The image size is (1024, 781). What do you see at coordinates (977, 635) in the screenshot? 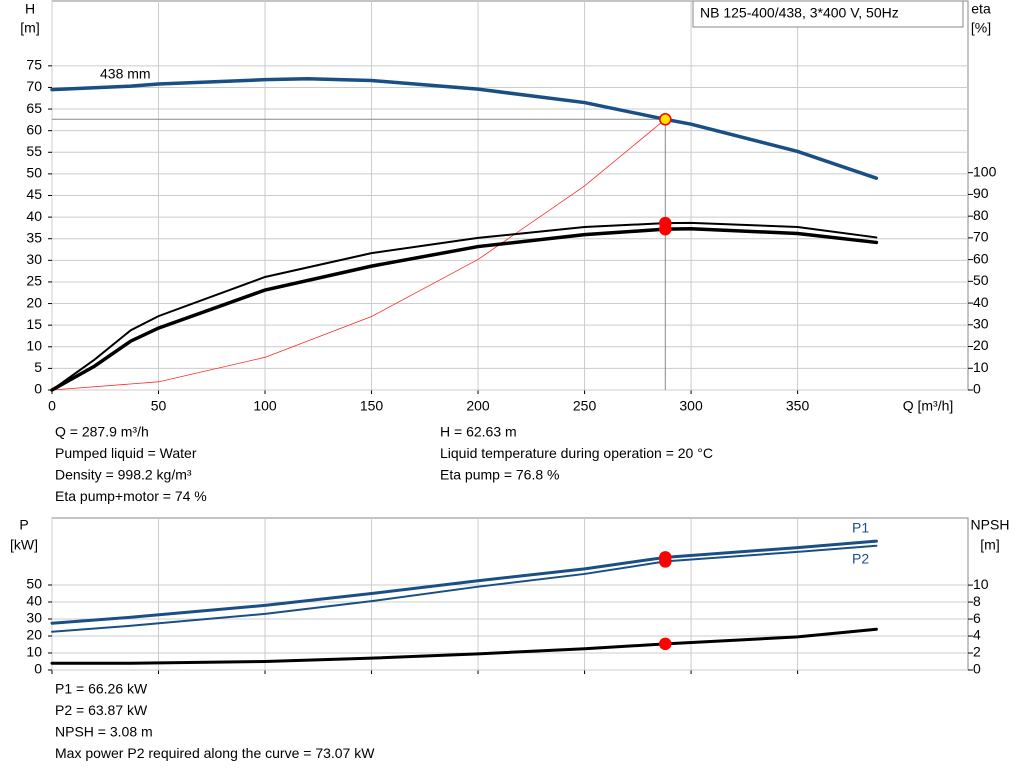
I see `y2-tick-label: 4` at bounding box center [977, 635].